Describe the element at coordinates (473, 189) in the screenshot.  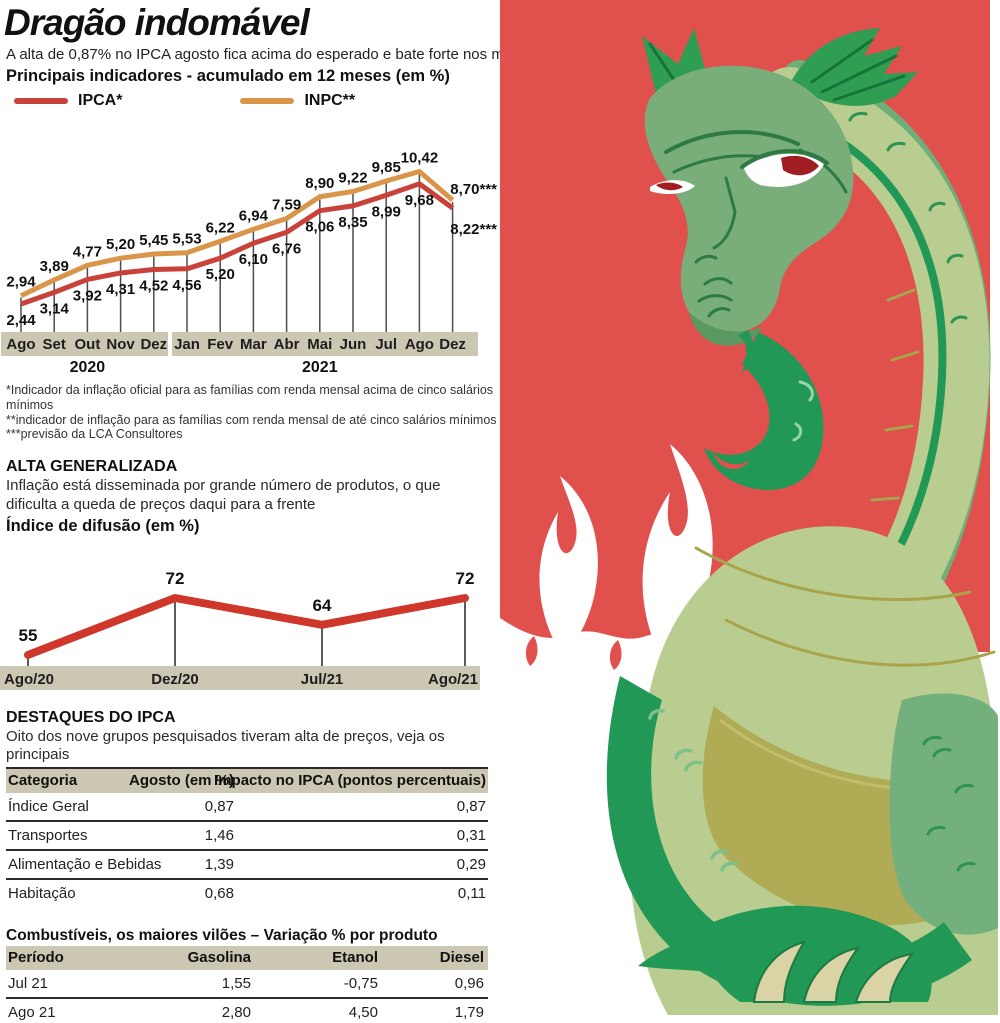
I see `inpc-value-label: 8,70***` at that location.